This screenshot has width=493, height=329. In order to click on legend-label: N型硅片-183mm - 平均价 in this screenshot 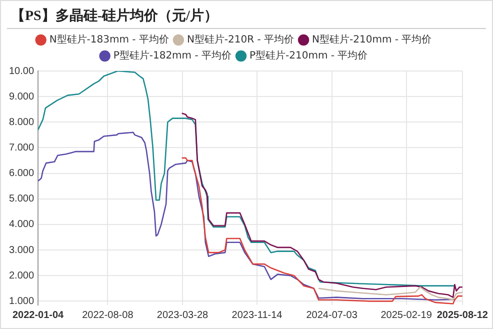, I will do `click(109, 40)`.